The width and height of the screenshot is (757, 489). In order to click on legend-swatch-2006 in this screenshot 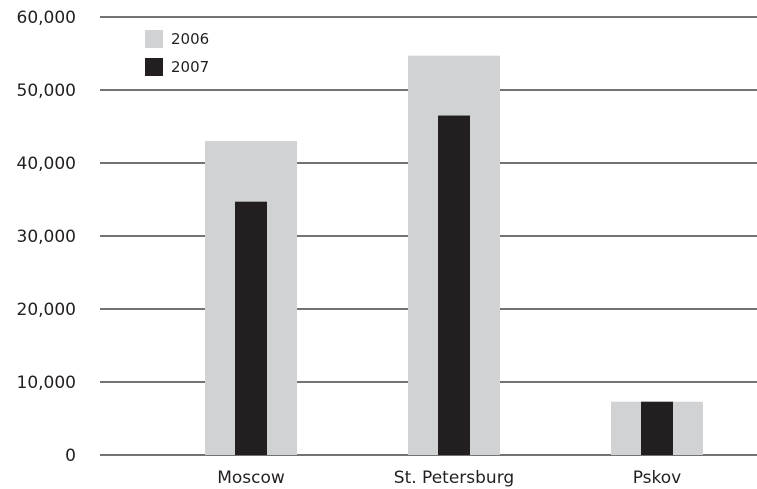, I will do `click(154, 39)`.